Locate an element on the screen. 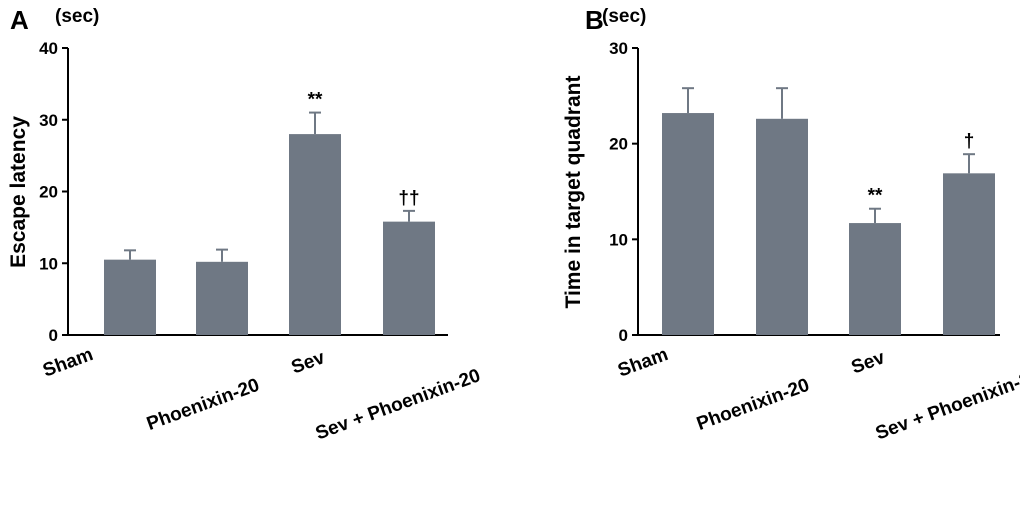  panel-a-y-tick-label: 30 is located at coordinates (48, 120).